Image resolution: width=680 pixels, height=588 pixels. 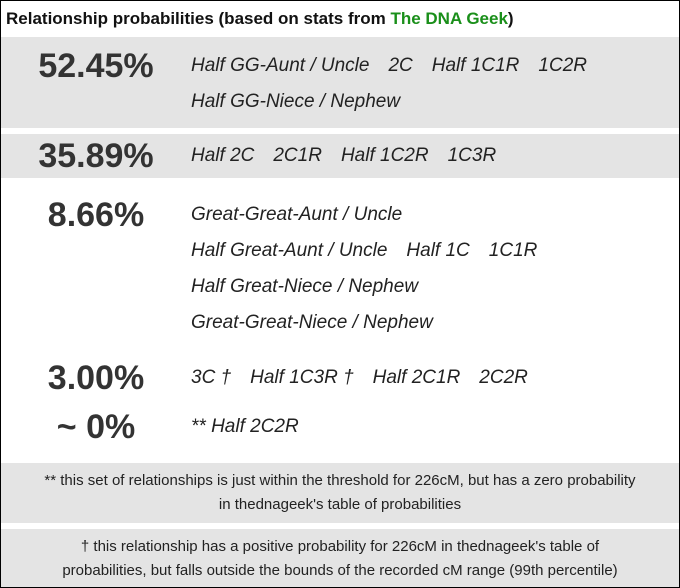 I want to click on probability-percent: 52.45%, so click(x=96, y=66).